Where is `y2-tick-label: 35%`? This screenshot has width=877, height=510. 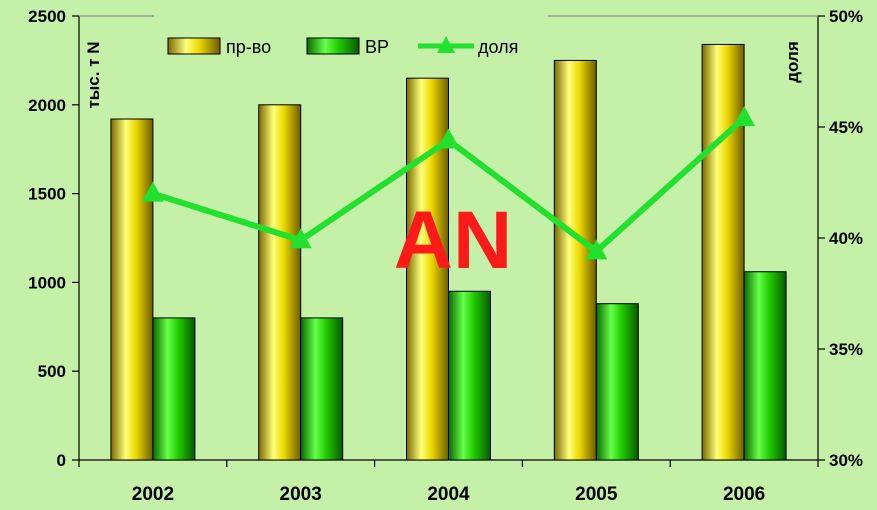 y2-tick-label: 35% is located at coordinates (846, 349).